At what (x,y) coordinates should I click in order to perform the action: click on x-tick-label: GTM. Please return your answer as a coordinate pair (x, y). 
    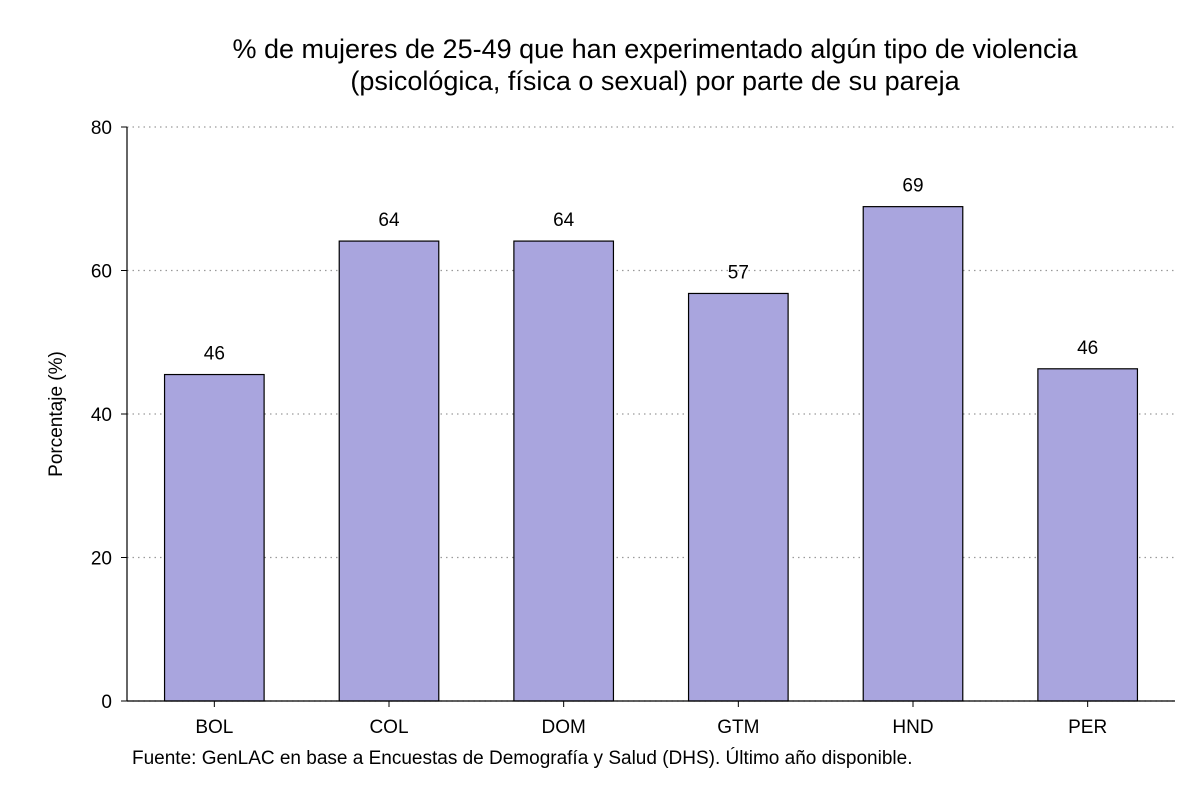
    Looking at the image, I should click on (738, 727).